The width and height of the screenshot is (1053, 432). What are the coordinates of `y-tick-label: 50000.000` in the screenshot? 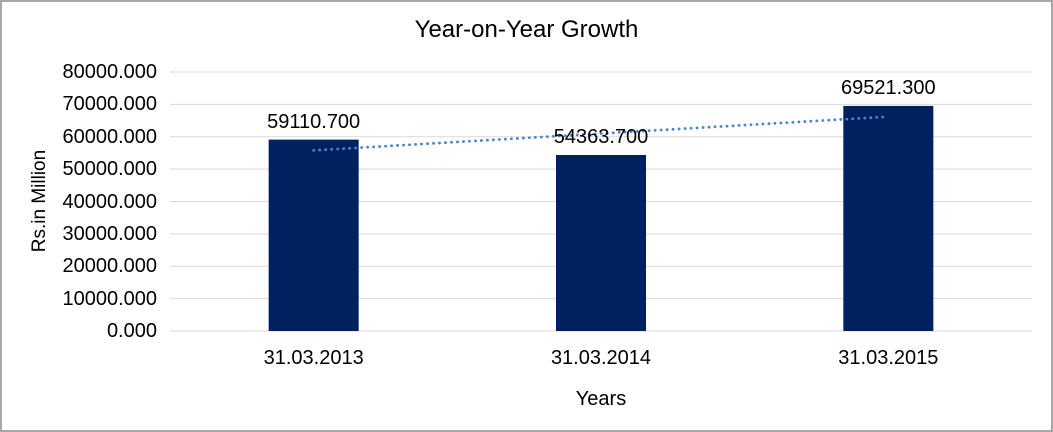 It's located at (109, 169).